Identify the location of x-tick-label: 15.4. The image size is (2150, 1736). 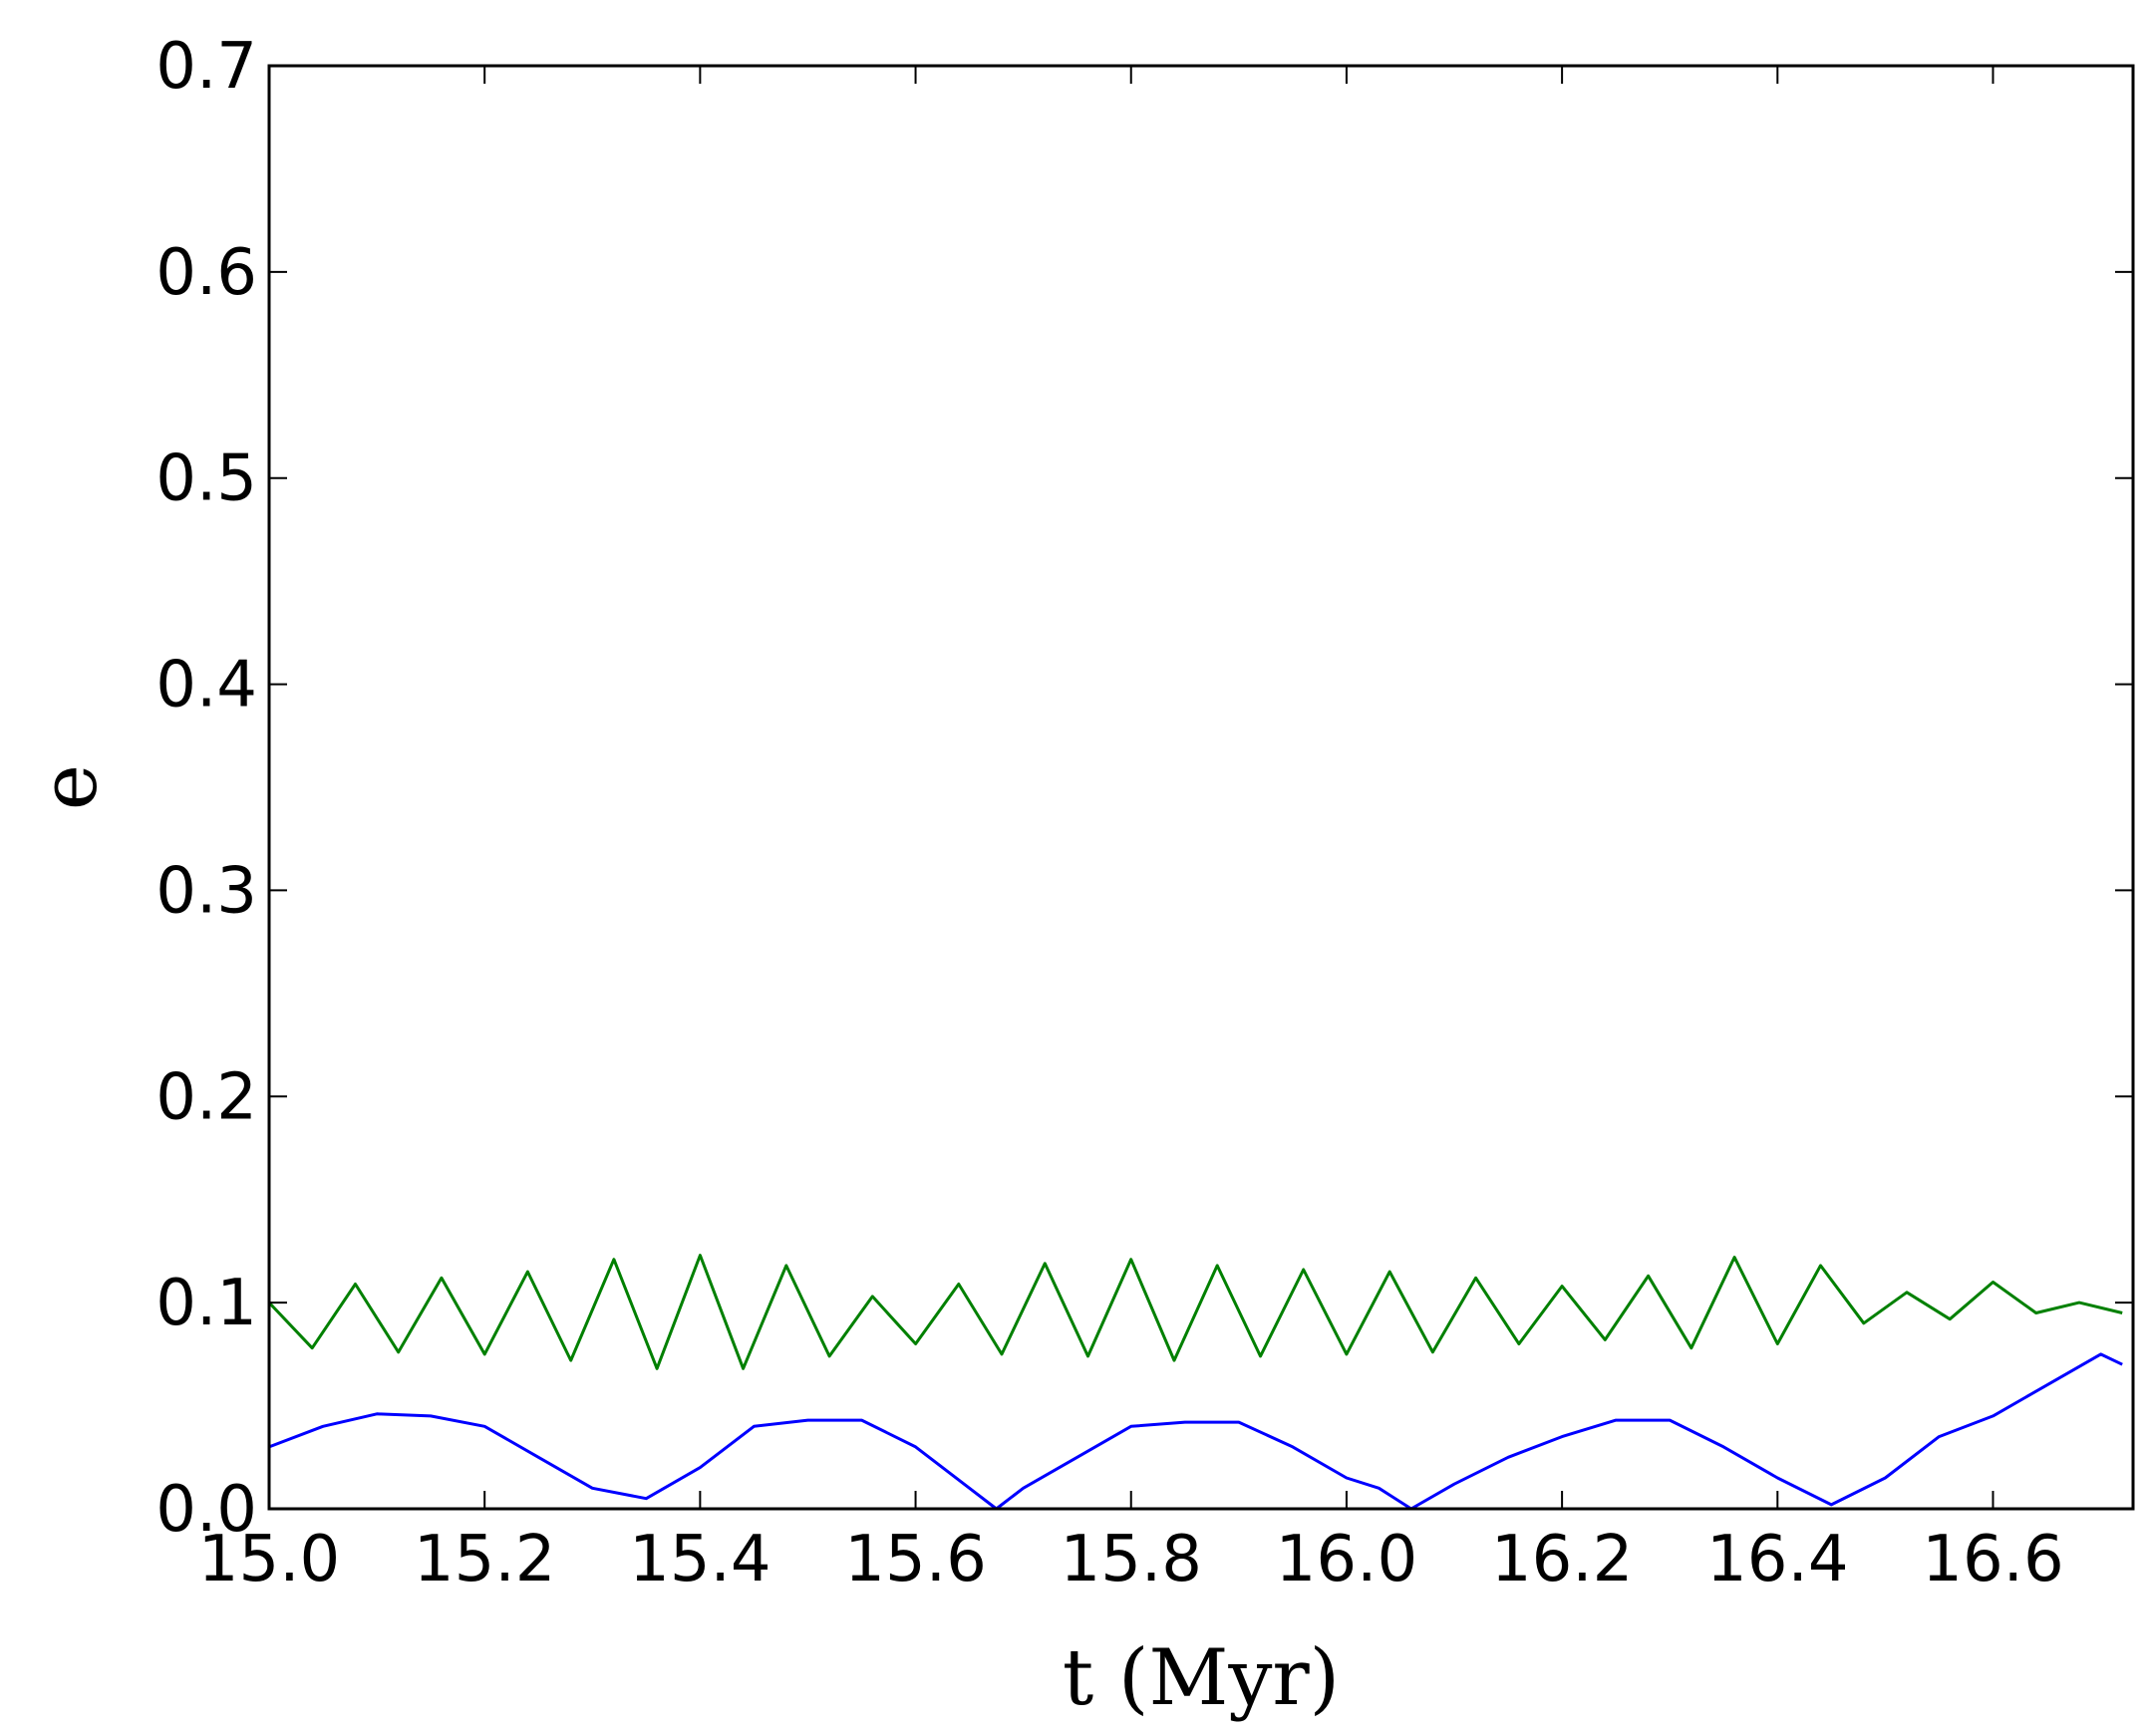
(700, 1559).